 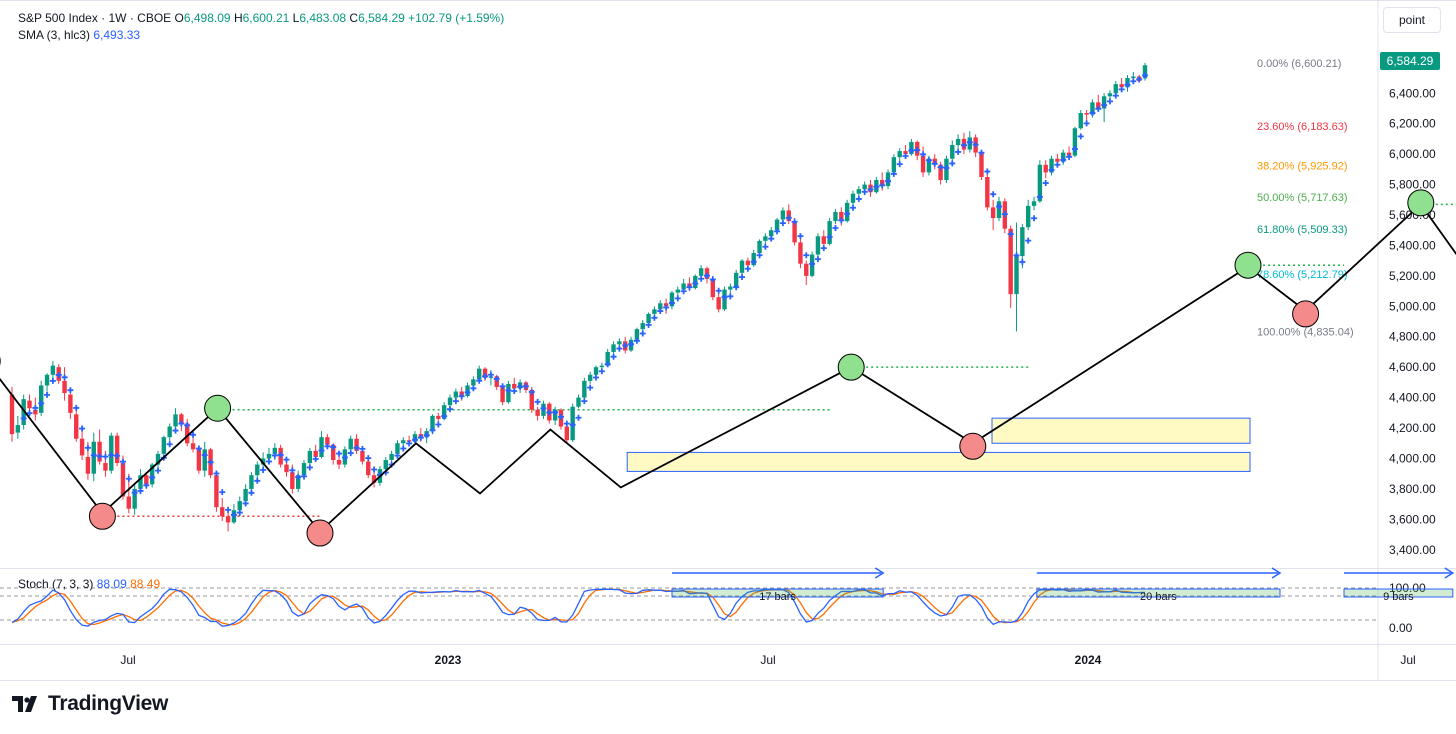 What do you see at coordinates (90, 704) in the screenshot?
I see `tradingview-logo: TradingView` at bounding box center [90, 704].